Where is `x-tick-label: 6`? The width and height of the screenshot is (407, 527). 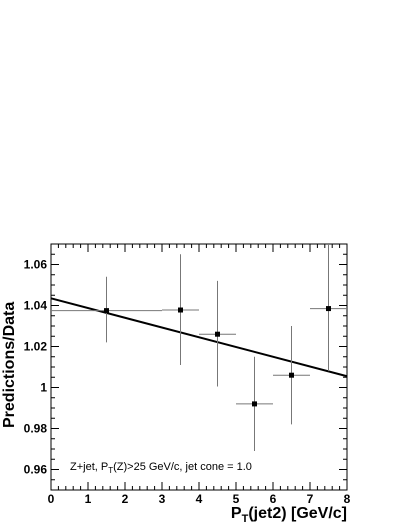
x-tick-label: 6 is located at coordinates (273, 499).